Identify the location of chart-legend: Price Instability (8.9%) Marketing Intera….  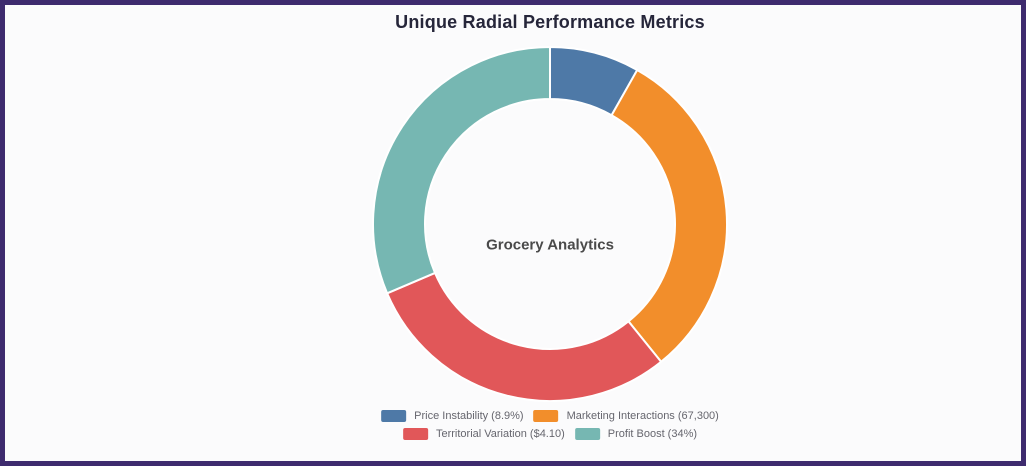
(550, 425).